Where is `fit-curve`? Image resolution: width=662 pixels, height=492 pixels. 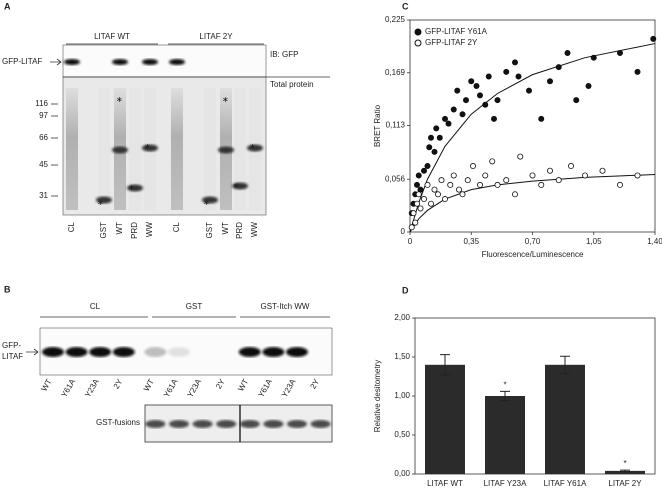
fit-curve is located at coordinates (532, 138).